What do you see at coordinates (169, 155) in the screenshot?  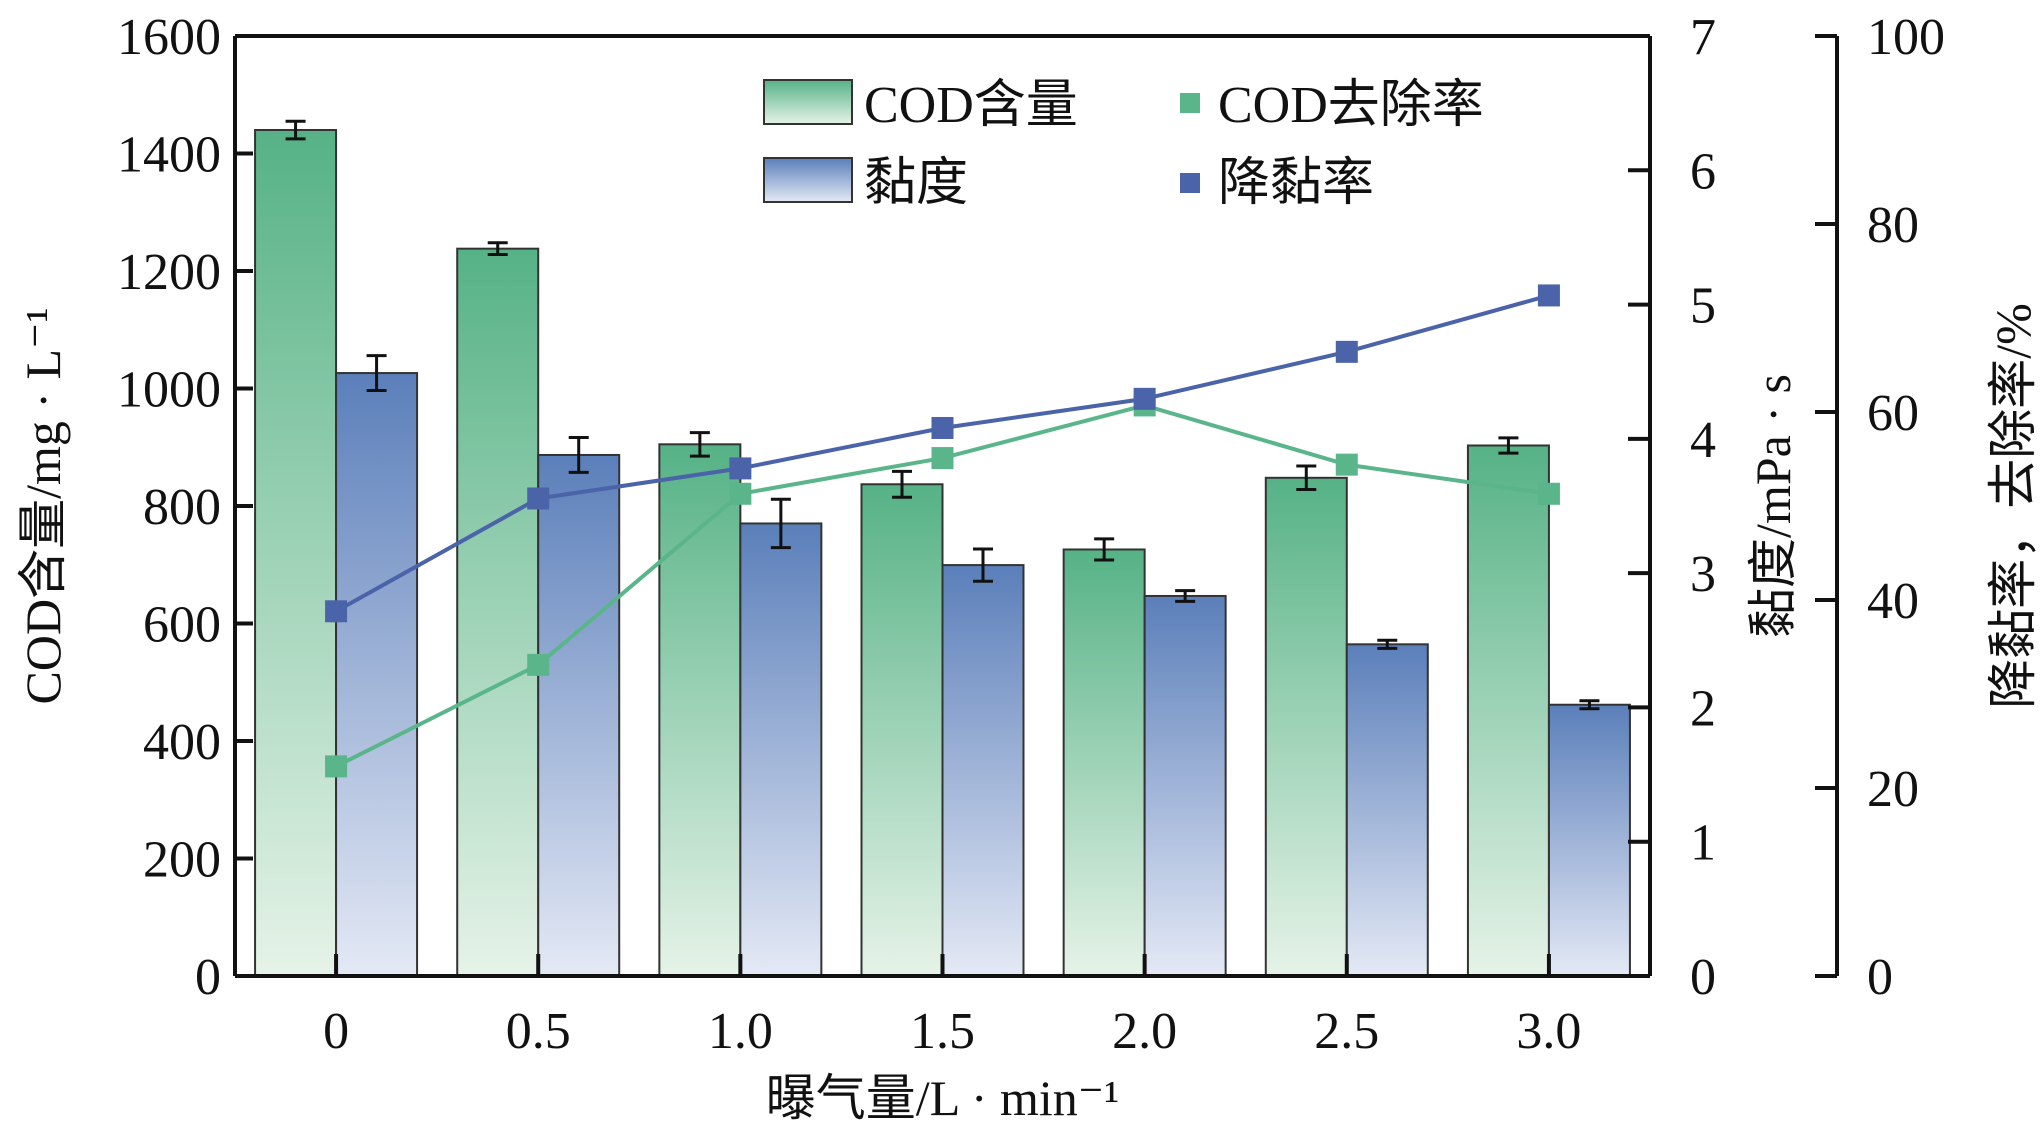 I see `tick-label-left: 1400` at bounding box center [169, 155].